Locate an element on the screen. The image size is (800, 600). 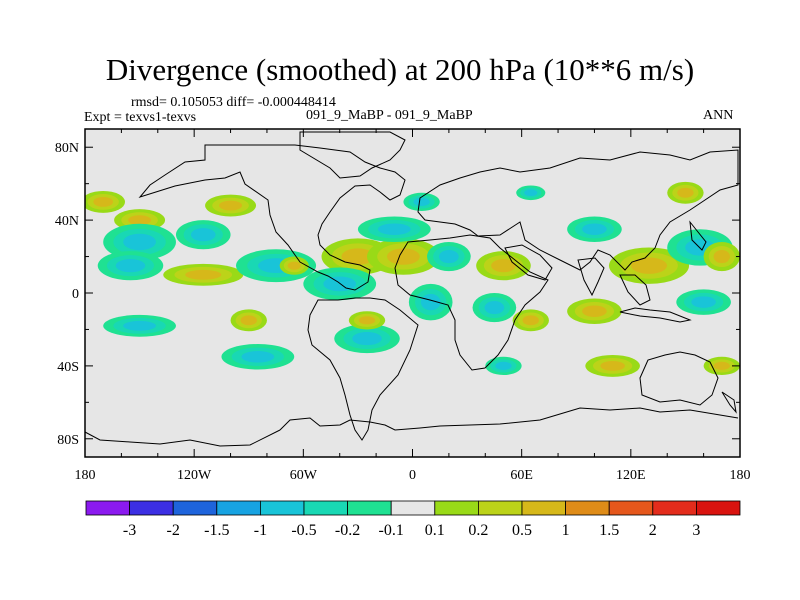
coast-new-zealand is located at coordinates (729, 402).